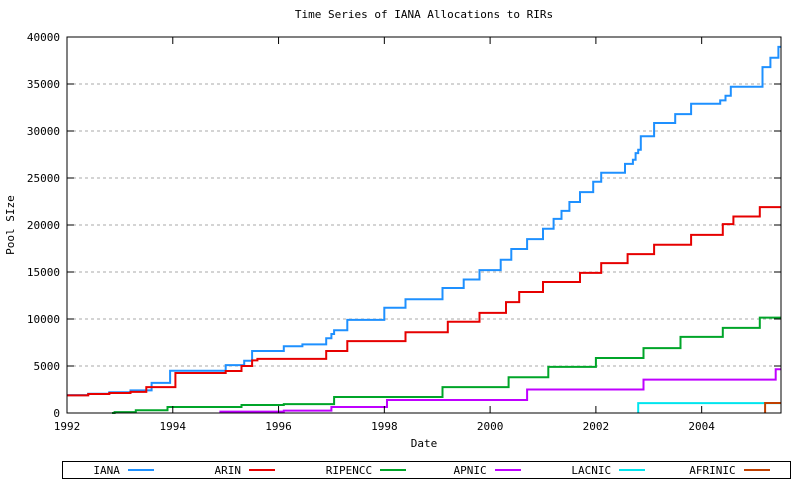 The height and width of the screenshot is (480, 800). I want to click on x-tick-label: 2004, so click(701, 426).